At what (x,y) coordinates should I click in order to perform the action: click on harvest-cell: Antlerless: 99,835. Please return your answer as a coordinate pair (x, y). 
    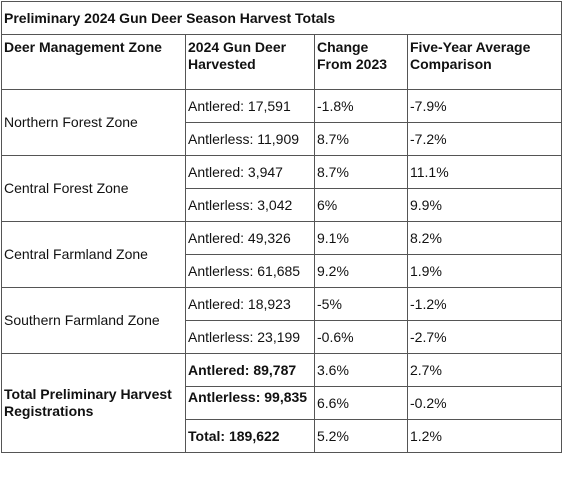
    Looking at the image, I should click on (250, 403).